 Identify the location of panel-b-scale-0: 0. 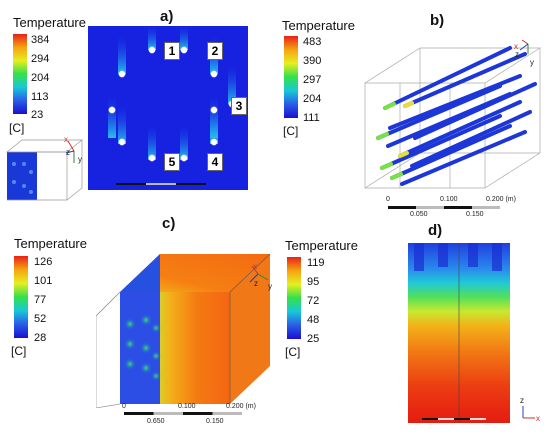
(388, 199).